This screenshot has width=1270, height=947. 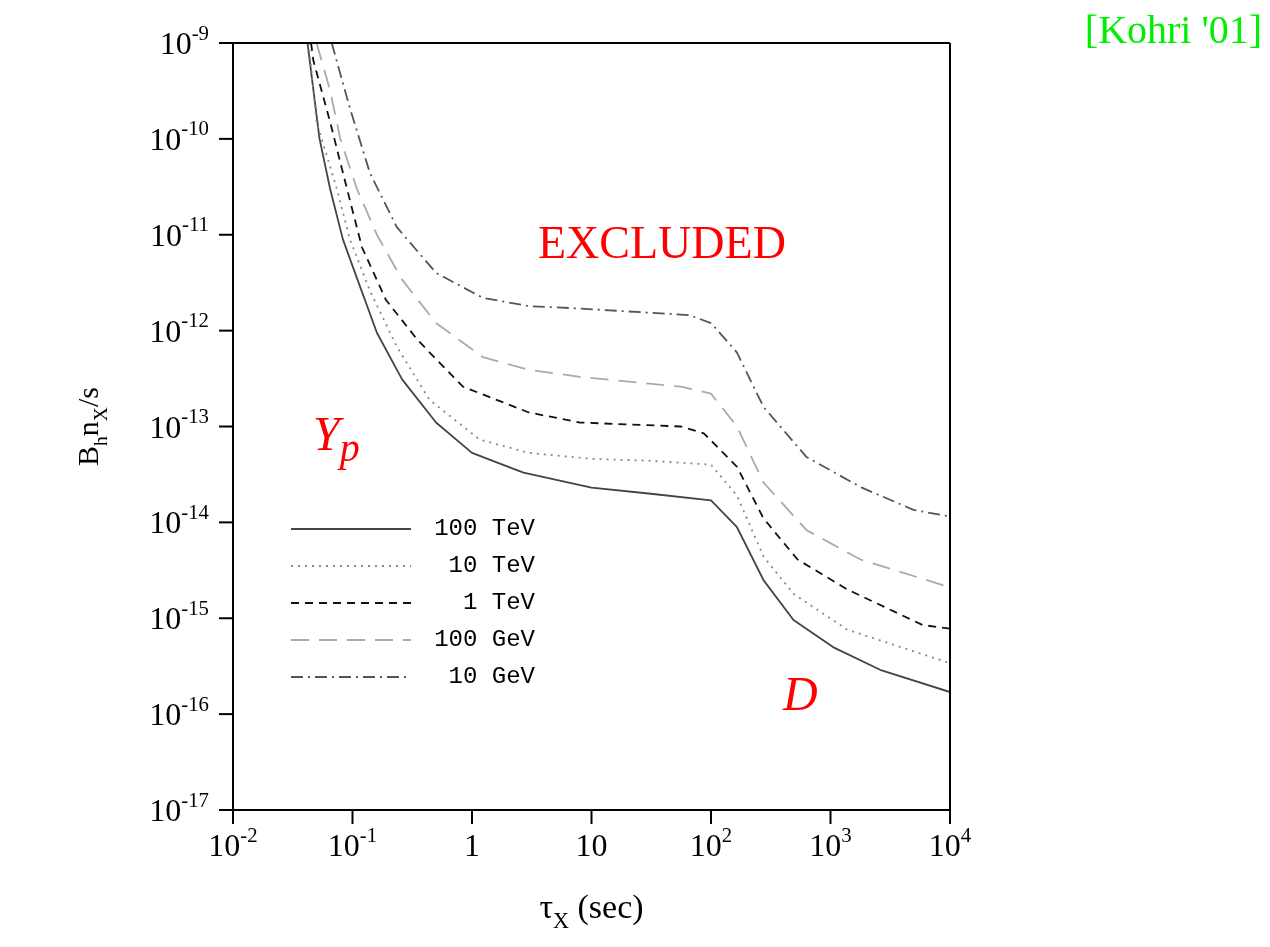 I want to click on legend-label: 100 TeV, so click(x=484, y=528).